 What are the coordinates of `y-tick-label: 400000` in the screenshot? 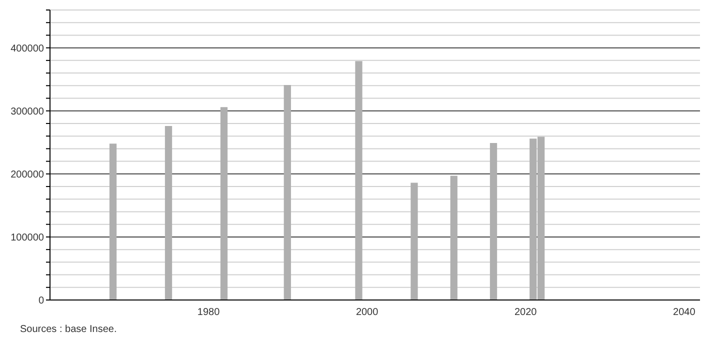 It's located at (27, 48).